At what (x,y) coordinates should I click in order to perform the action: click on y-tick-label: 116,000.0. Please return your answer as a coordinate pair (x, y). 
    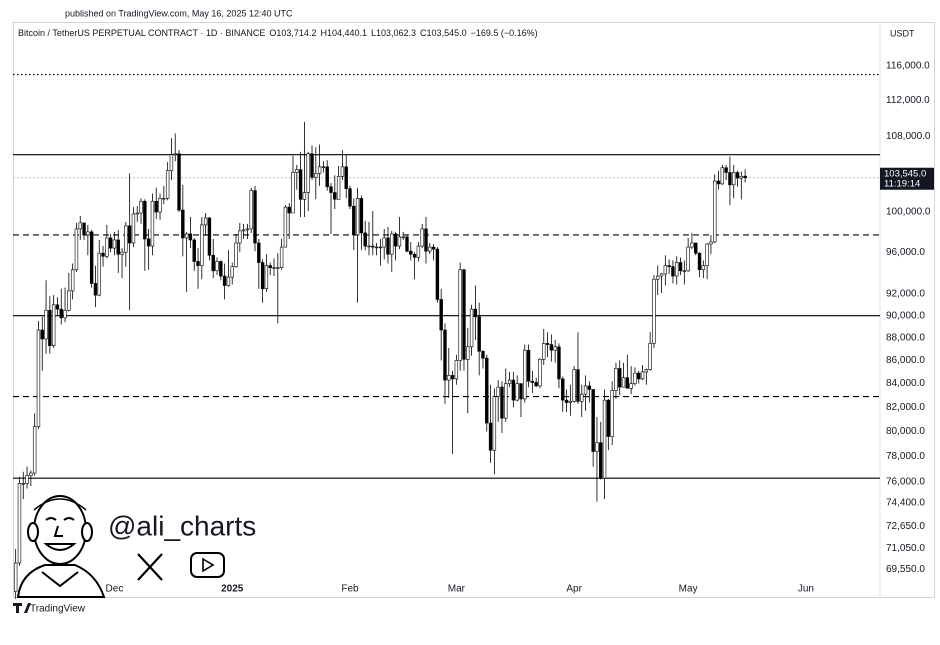
    Looking at the image, I should click on (908, 66).